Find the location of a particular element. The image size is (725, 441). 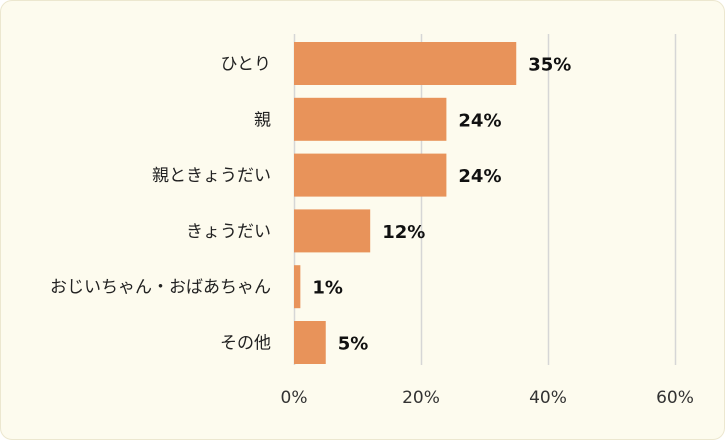

category-label: ひとり is located at coordinates (246, 65).